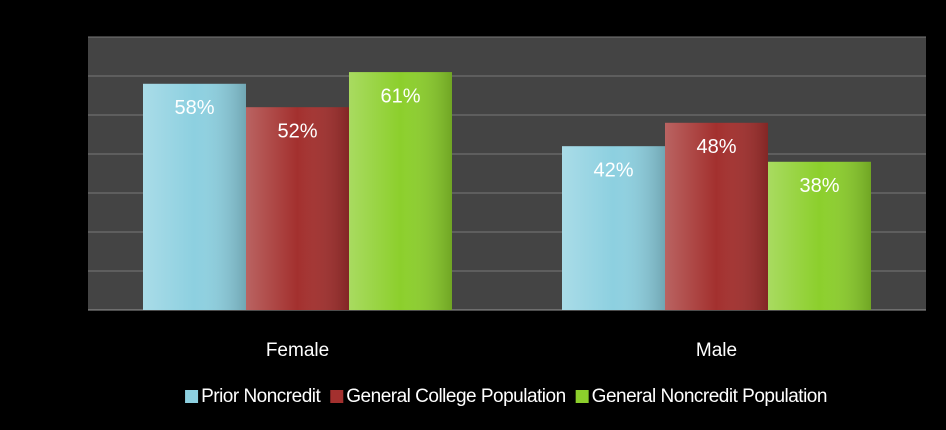 The width and height of the screenshot is (946, 430). Describe the element at coordinates (709, 396) in the screenshot. I see `legend-label: General Noncredit Population` at that location.